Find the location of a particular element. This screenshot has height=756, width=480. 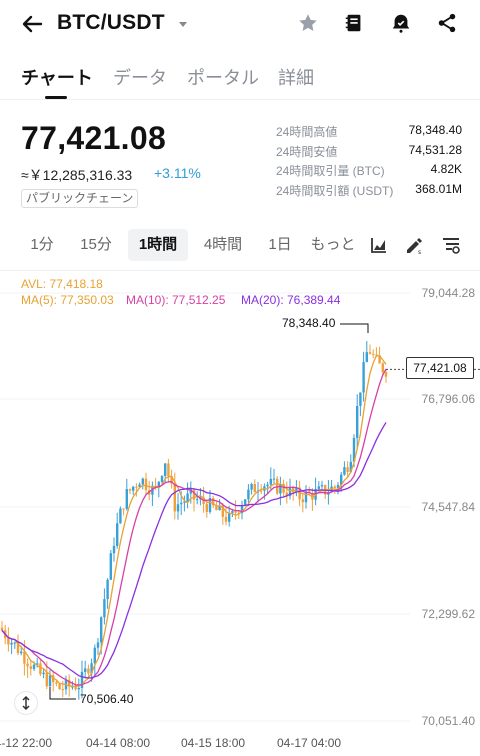

interval-more: もっと is located at coordinates (333, 244).